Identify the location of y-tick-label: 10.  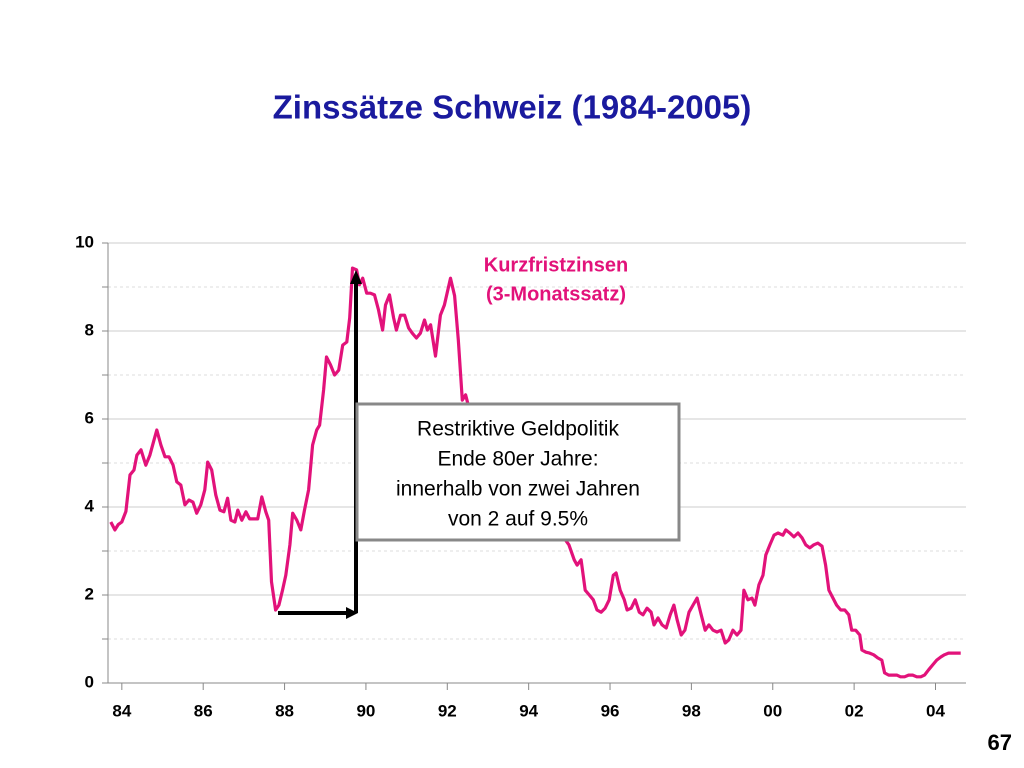
(84, 241).